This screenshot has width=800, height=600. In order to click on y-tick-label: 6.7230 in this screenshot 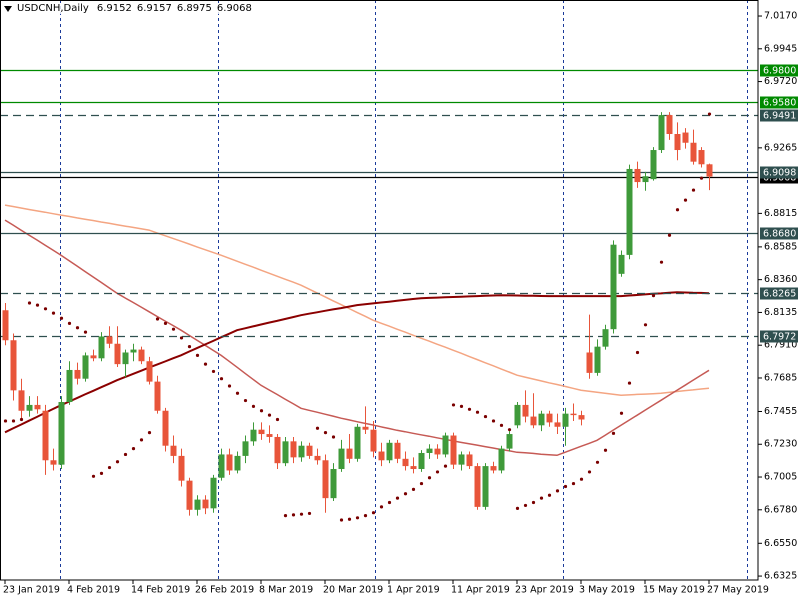, I will do `click(780, 444)`.